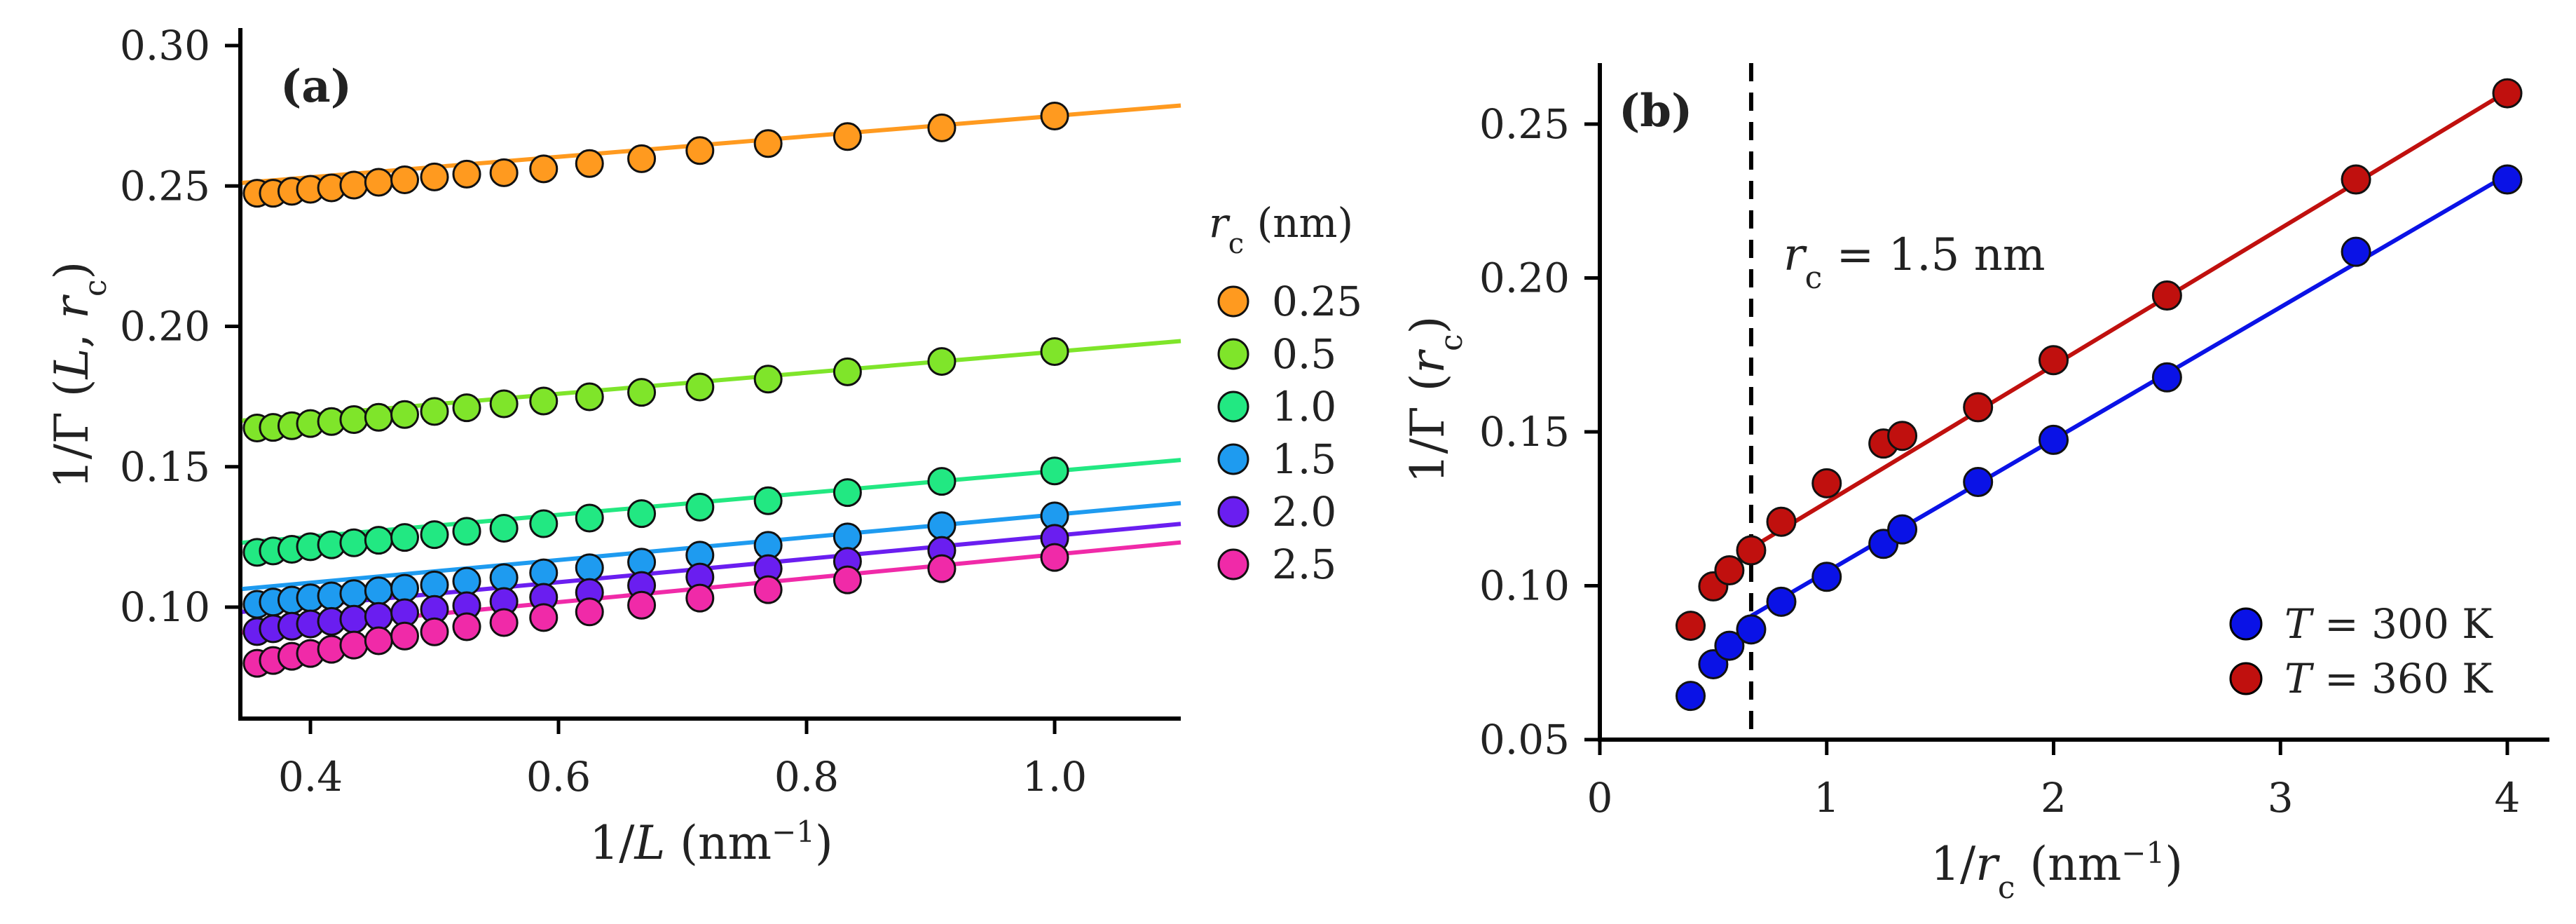  I want to click on panel-a-x-tick-label: 0.8, so click(806, 777).